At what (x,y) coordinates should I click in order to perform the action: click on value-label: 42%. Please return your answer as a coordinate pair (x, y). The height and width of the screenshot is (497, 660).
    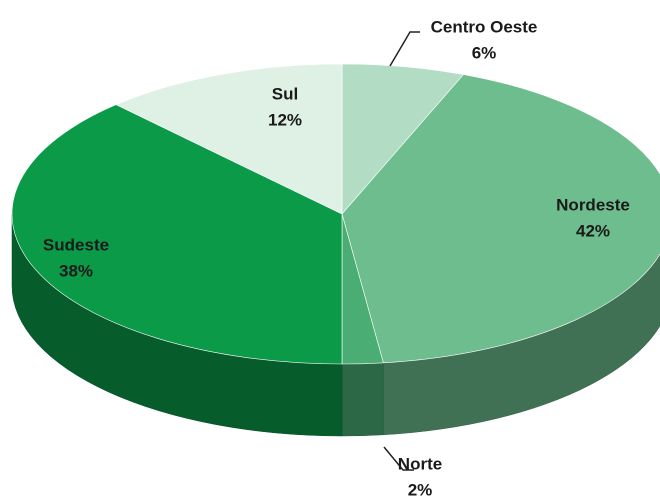
    Looking at the image, I should click on (593, 230).